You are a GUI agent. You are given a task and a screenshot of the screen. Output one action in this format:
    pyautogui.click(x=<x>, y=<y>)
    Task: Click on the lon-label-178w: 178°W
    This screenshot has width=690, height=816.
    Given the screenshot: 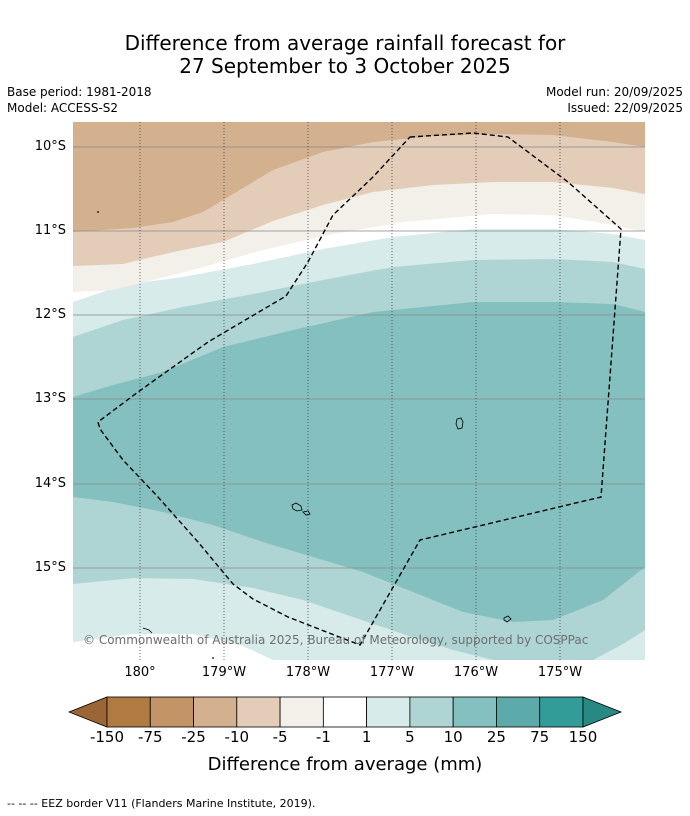 What is the action you would take?
    pyautogui.click(x=308, y=672)
    